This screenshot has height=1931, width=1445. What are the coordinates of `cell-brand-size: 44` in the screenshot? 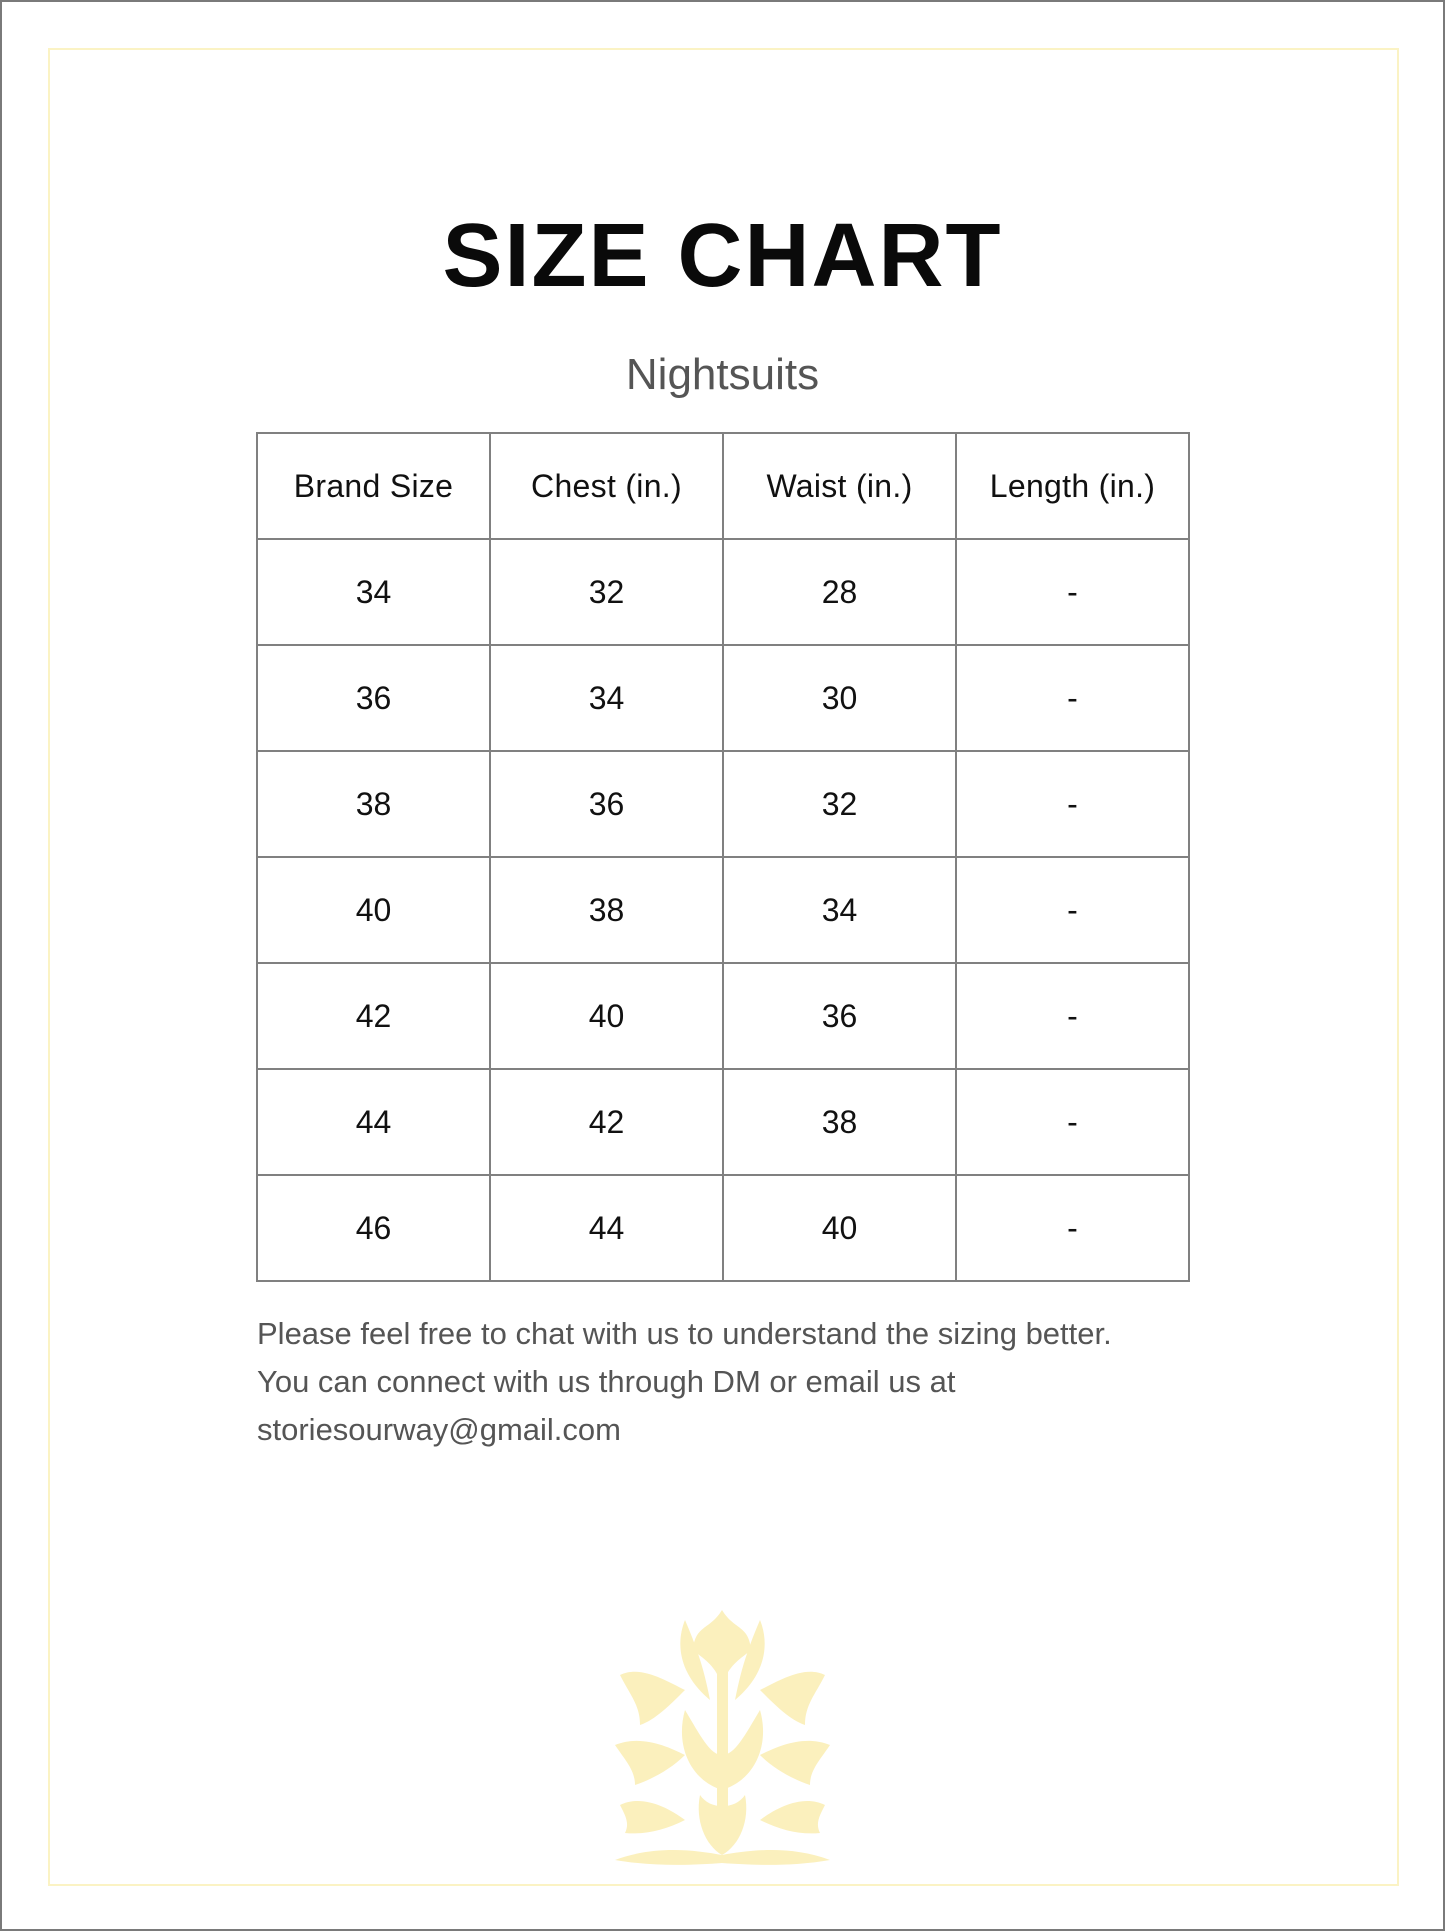 It's located at (373, 1122).